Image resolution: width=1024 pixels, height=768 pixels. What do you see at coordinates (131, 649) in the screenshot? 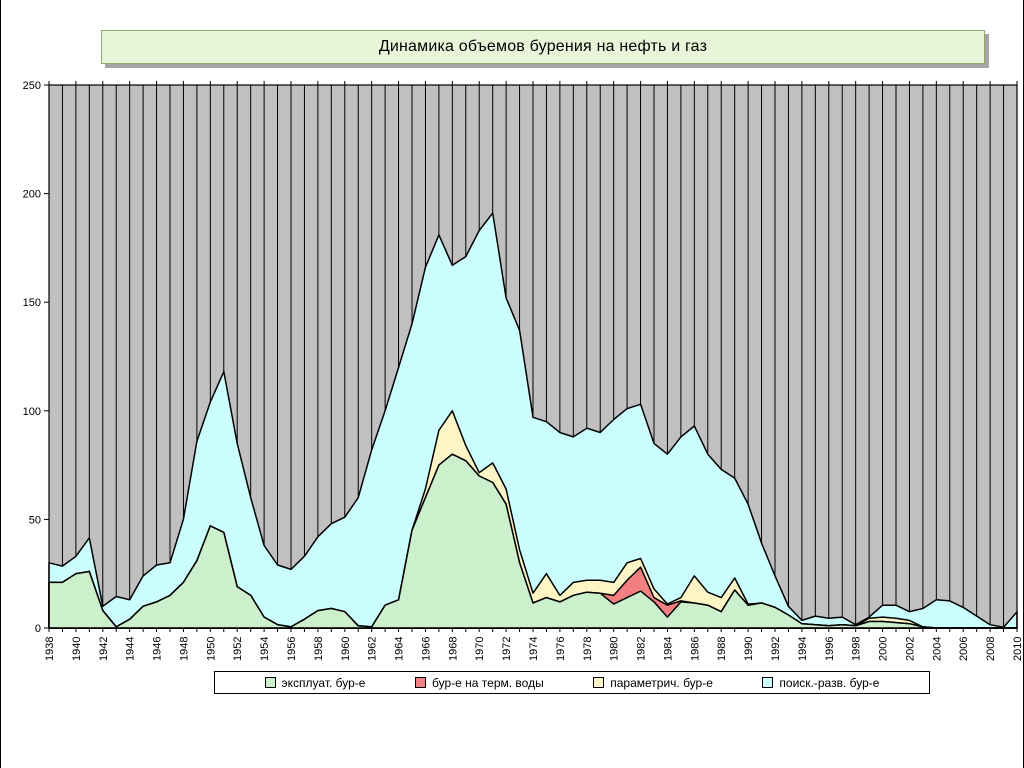
I see `x-tick-label: 1944` at bounding box center [131, 649].